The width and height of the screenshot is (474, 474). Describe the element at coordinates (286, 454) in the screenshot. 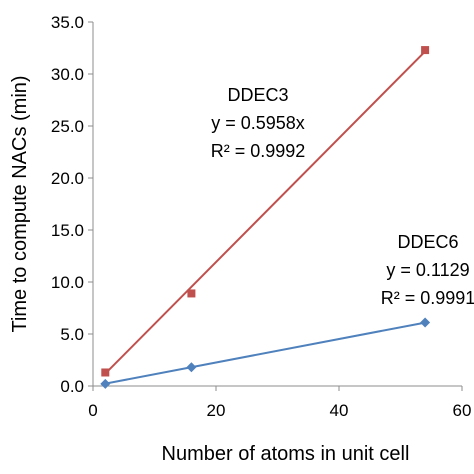

I see `x-axis-label: Number of atoms in unit cell` at that location.